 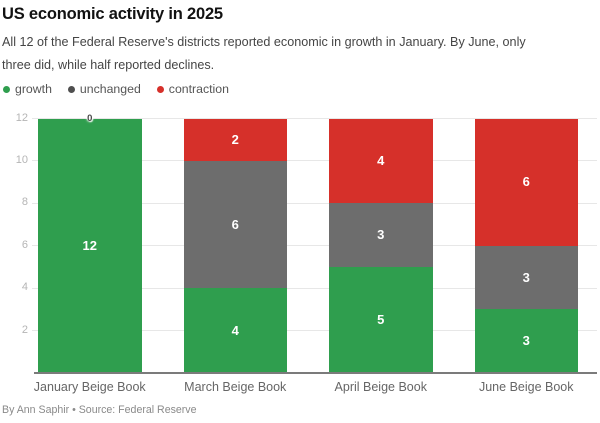 What do you see at coordinates (526, 387) in the screenshot?
I see `x-axis-label: June Beige Book` at bounding box center [526, 387].